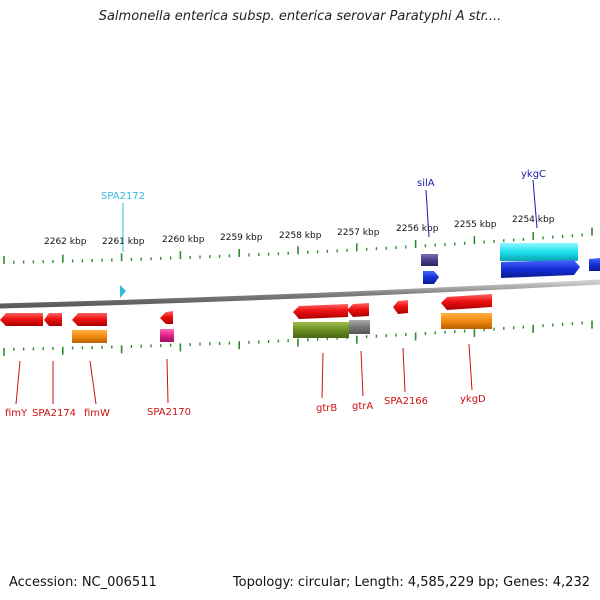  What do you see at coordinates (594, 264) in the screenshot?
I see `gene-arrow-edge` at bounding box center [594, 264].